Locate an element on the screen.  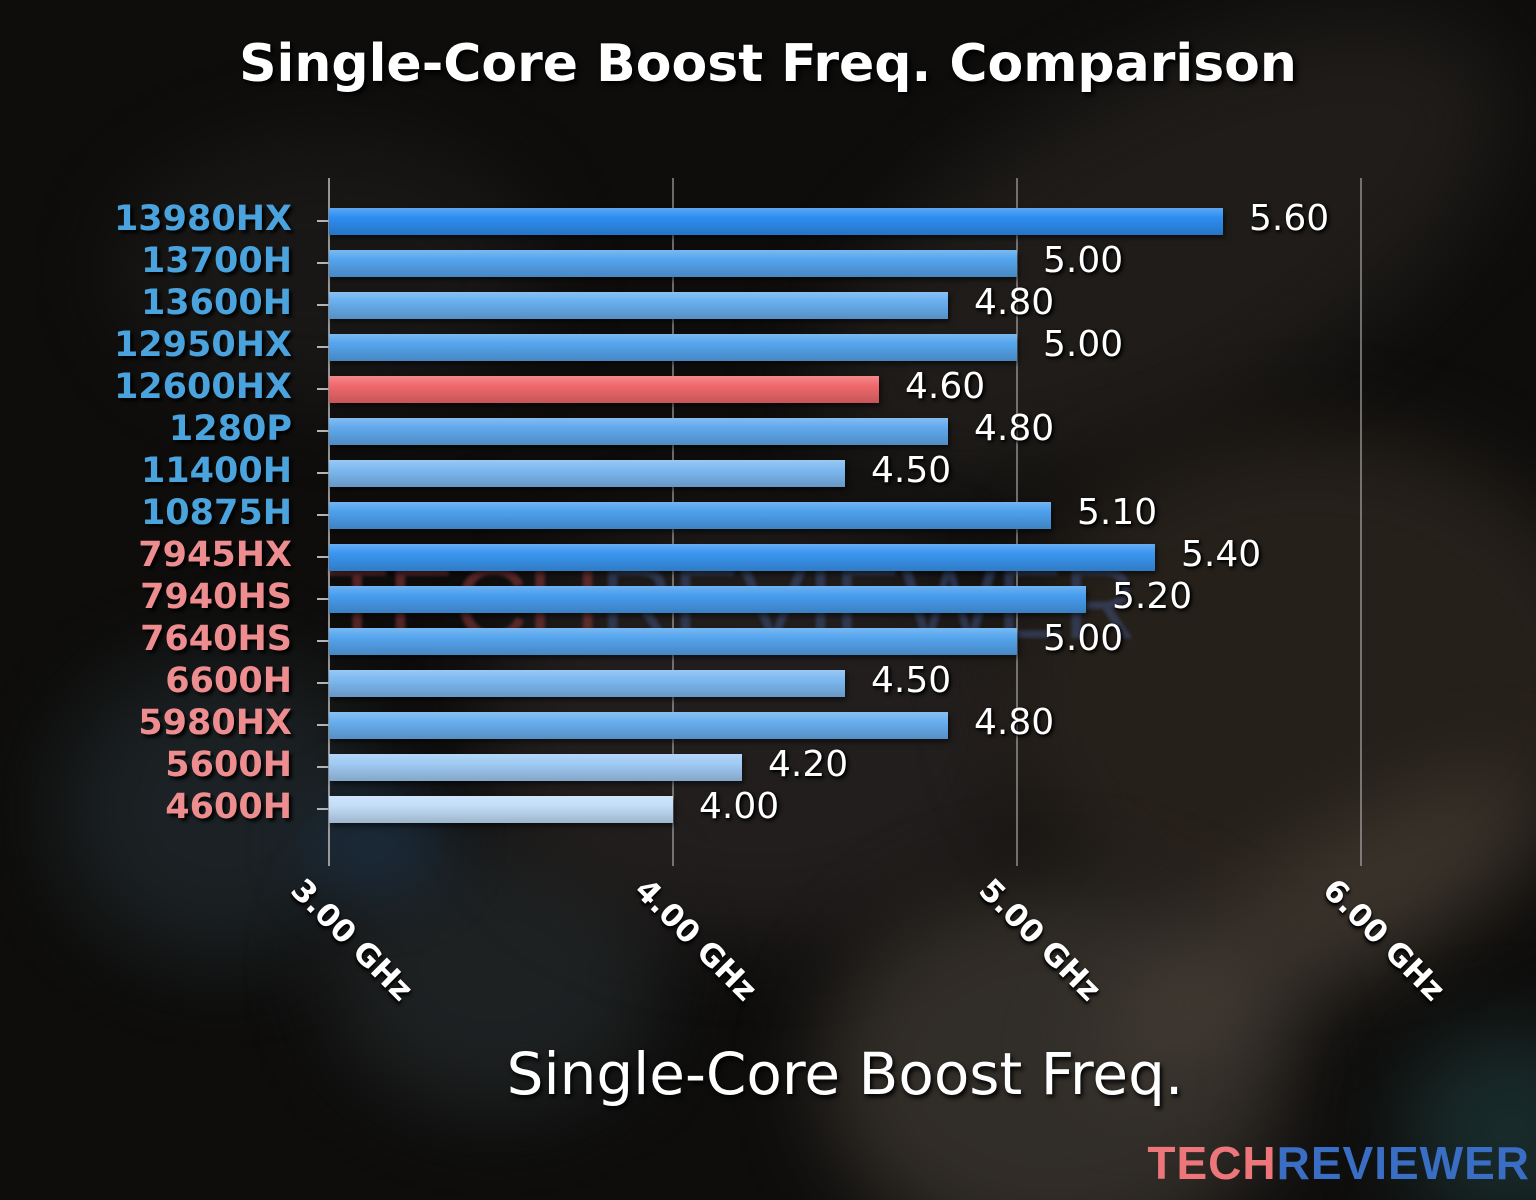
bar-12600hx is located at coordinates (604, 389).